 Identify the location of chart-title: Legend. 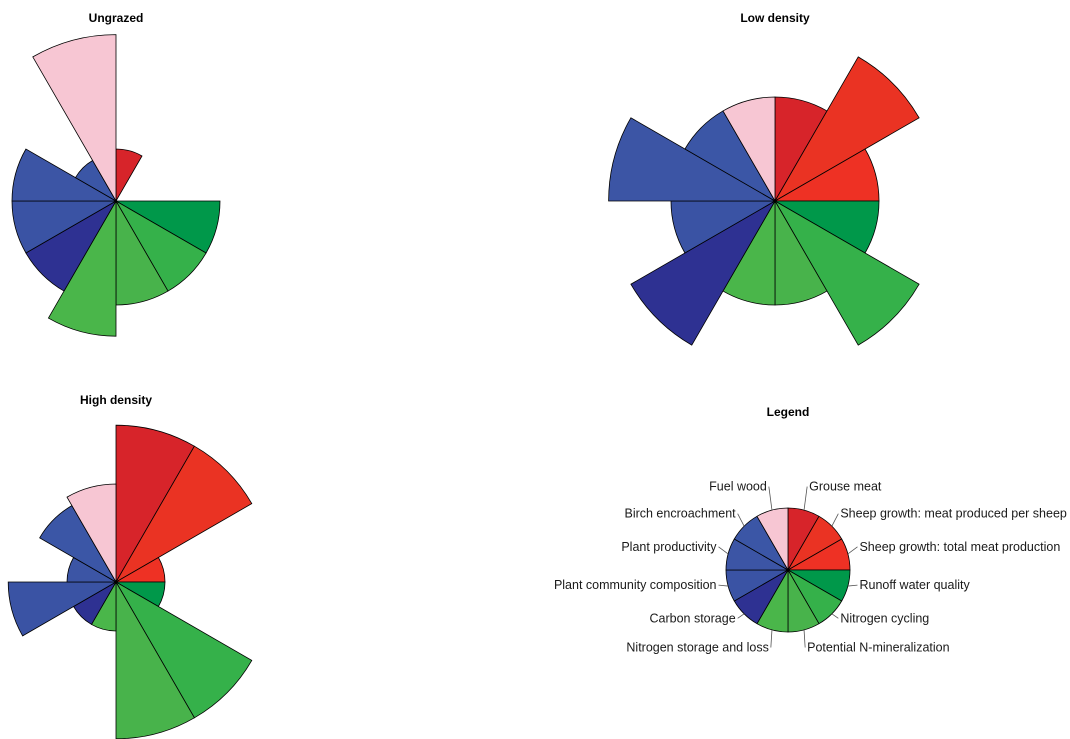
(788, 412).